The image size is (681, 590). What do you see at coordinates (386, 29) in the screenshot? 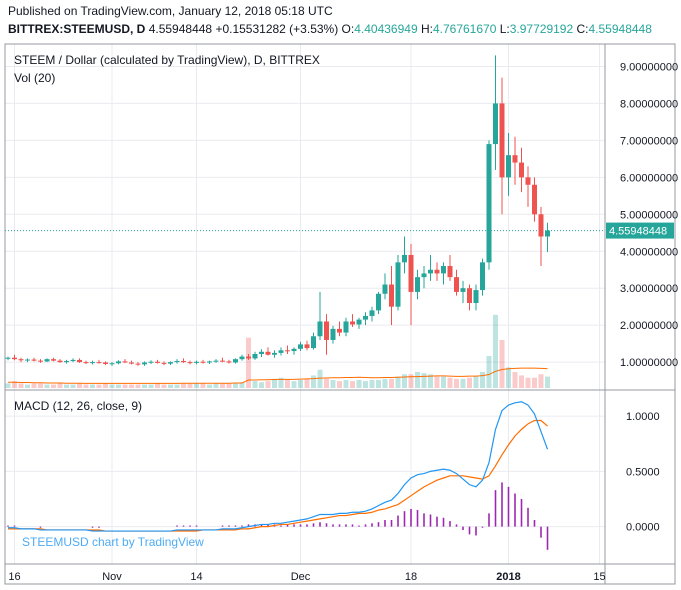
I see `open-value: 4.40436949` at bounding box center [386, 29].